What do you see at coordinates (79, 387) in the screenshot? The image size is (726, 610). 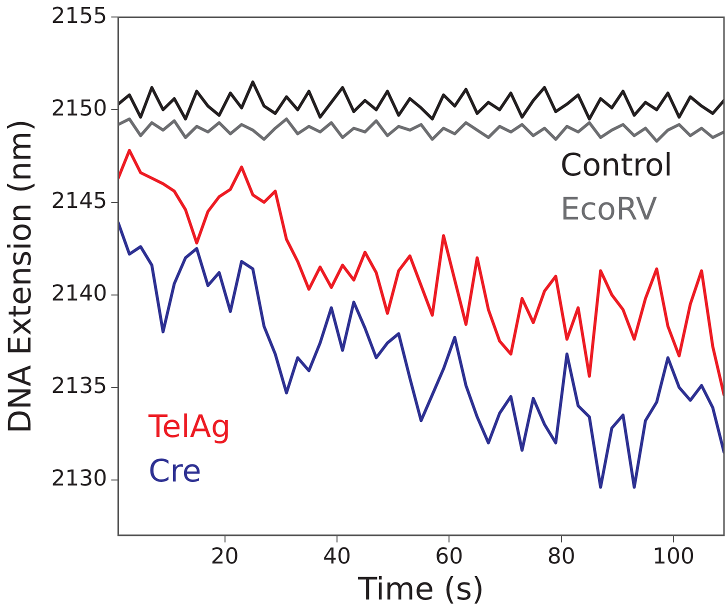 I see `y-tick-label: 2135` at bounding box center [79, 387].